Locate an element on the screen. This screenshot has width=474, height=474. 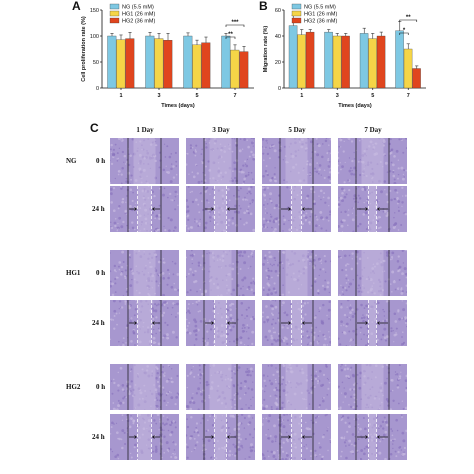
y-tick-label: 150 is located at coordinates (94, 11).